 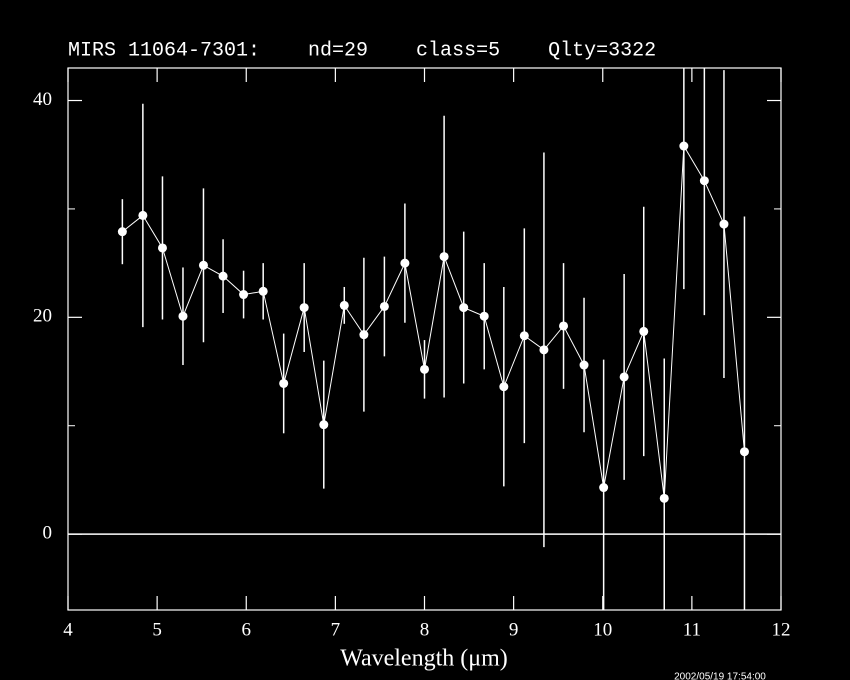 What do you see at coordinates (781, 629) in the screenshot?
I see `x-tick-label: 12` at bounding box center [781, 629].